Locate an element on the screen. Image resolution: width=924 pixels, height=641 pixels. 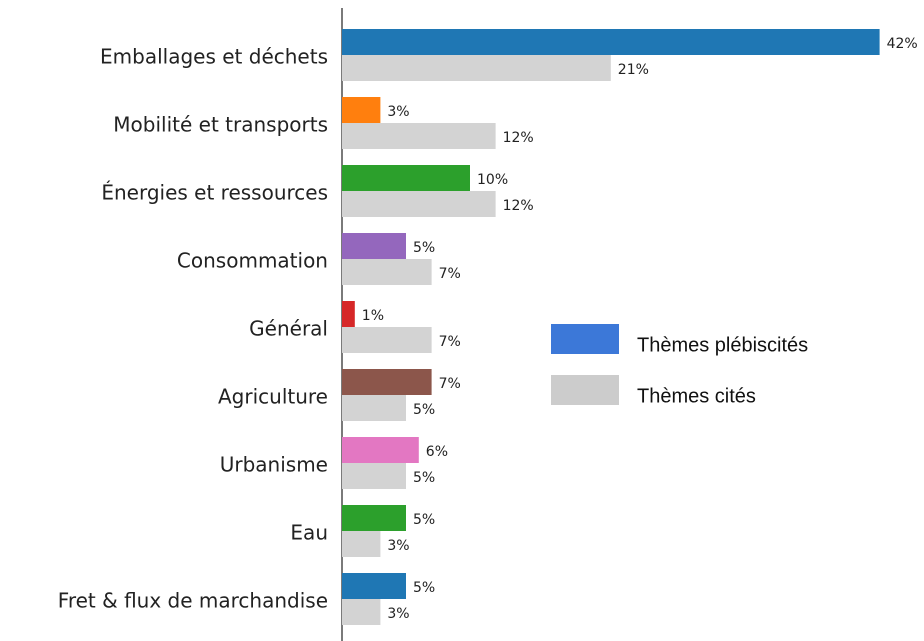
y-tick-label: Urbanisme is located at coordinates (274, 465).